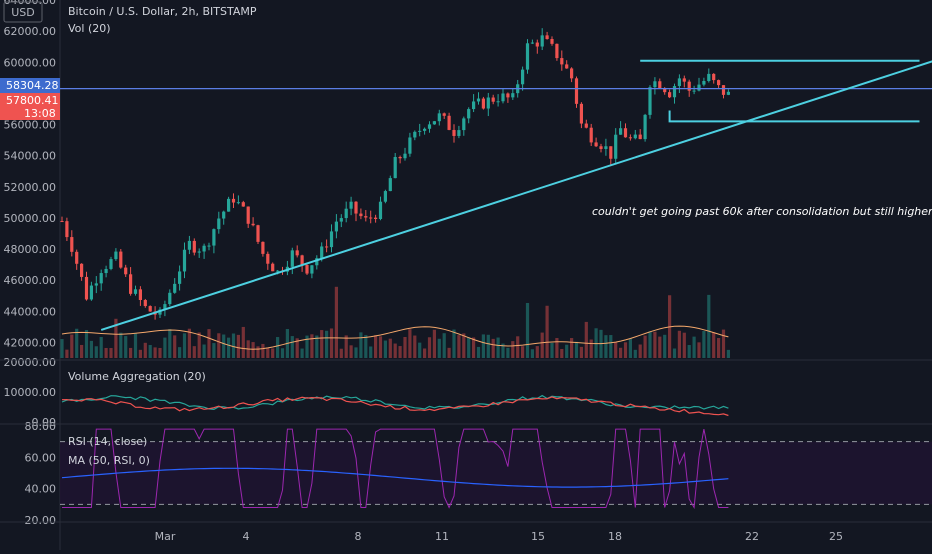 This screenshot has width=932, height=554. Describe the element at coordinates (107, 441) in the screenshot. I see `rsi-legend: RSI (14, close)` at that location.